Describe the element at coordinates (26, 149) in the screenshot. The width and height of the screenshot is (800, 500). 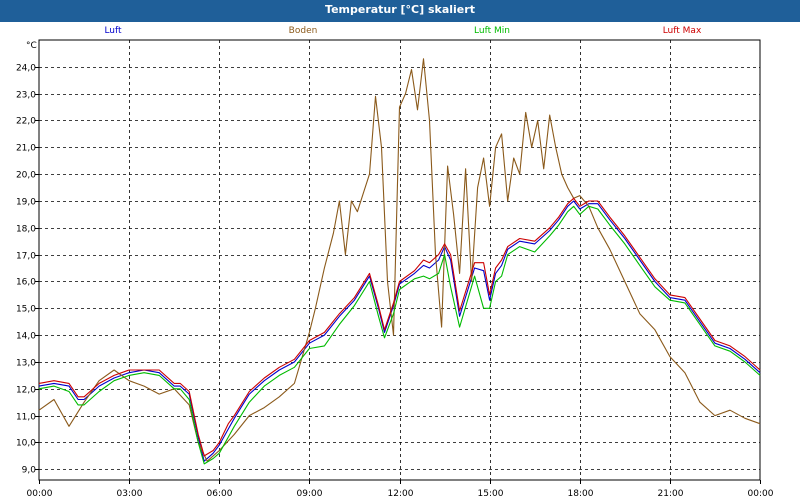
I see `y-tick-label: 21,0` at that location.